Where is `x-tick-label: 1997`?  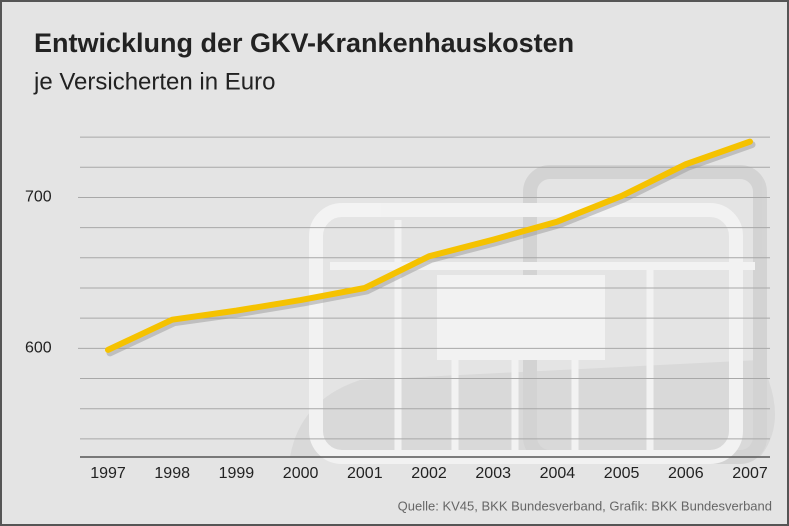
x-tick-label: 1997 is located at coordinates (108, 473).